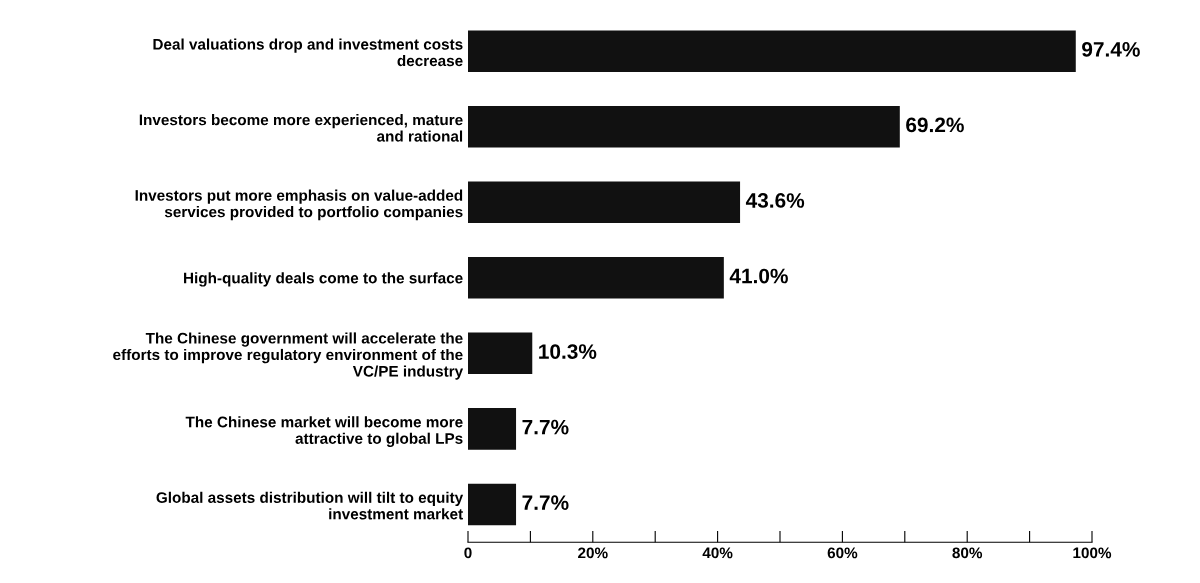  I want to click on data-label: 41.0%, so click(758, 276).